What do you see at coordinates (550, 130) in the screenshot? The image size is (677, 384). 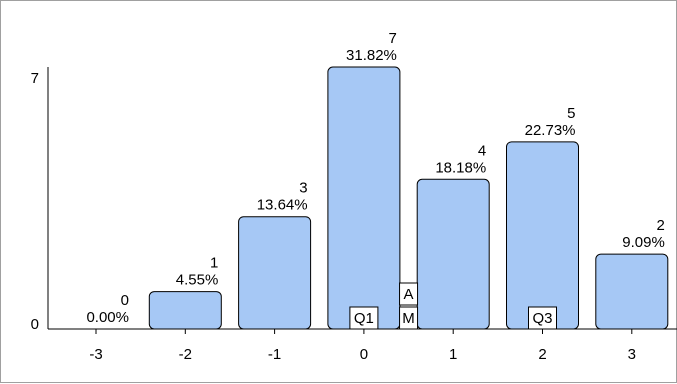 I see `percent-label-2: 22.73%` at bounding box center [550, 130].